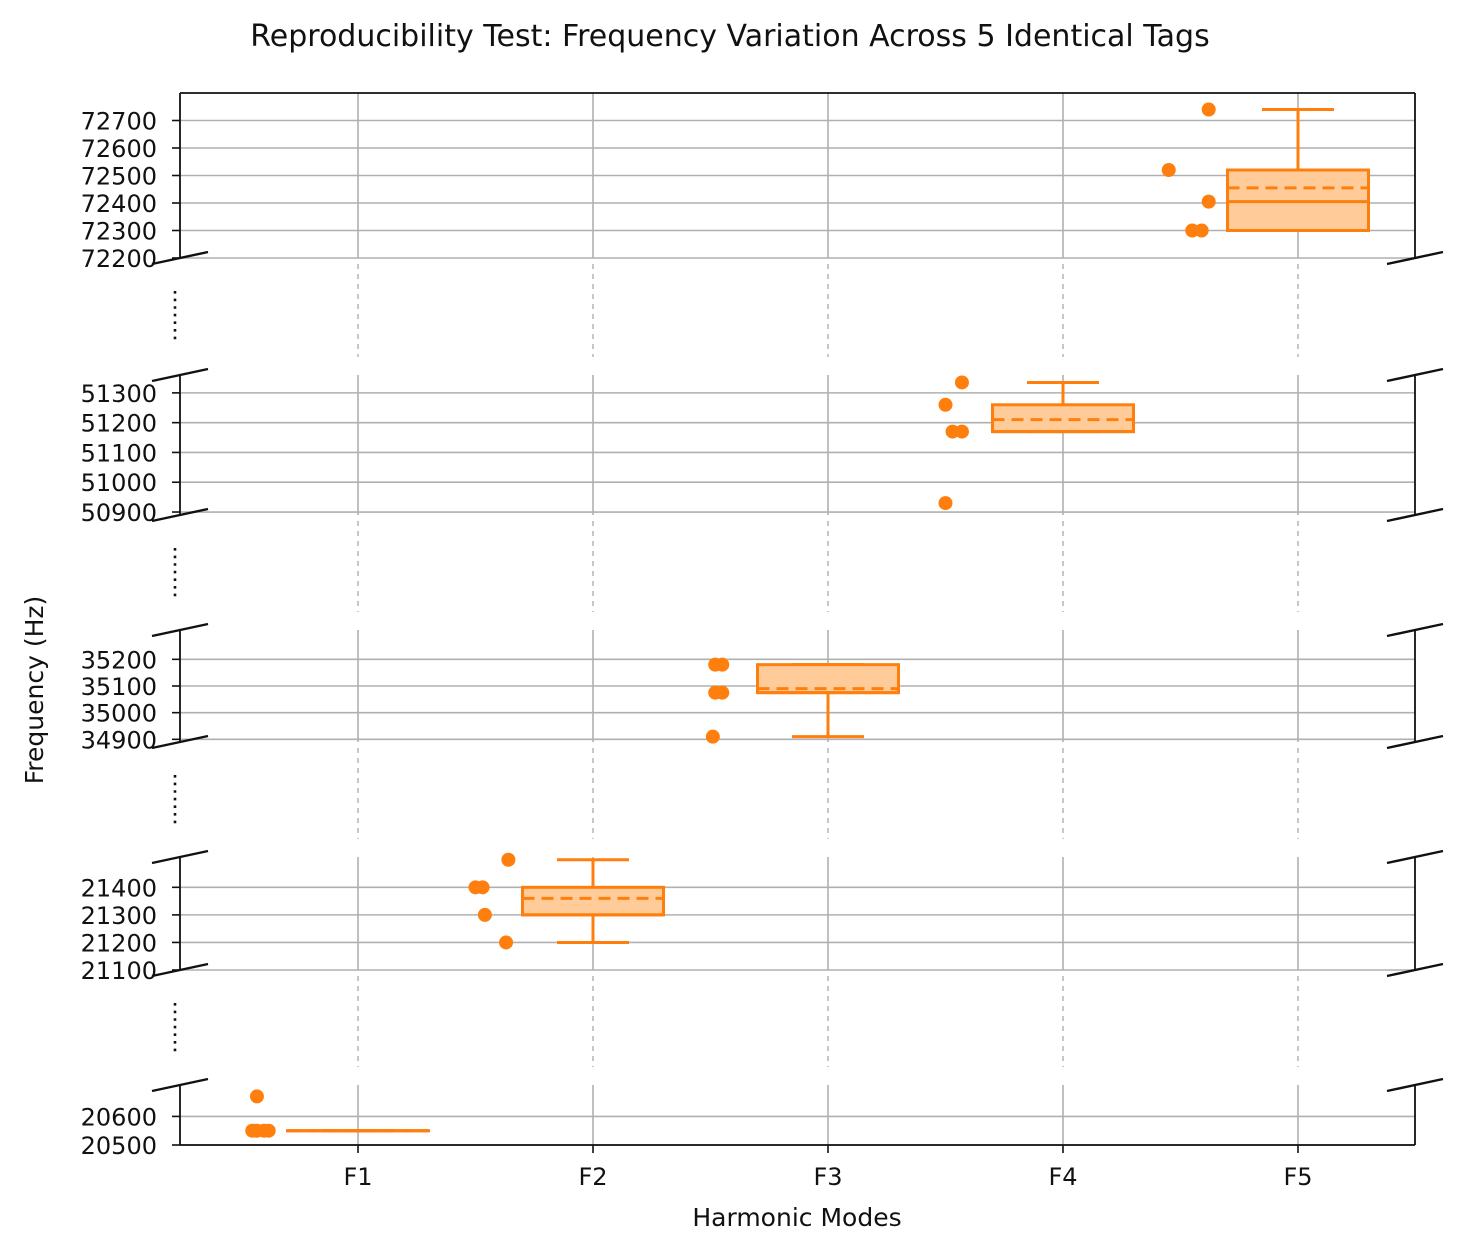  I want to click on y-tick-label: 35100, so click(119, 687).